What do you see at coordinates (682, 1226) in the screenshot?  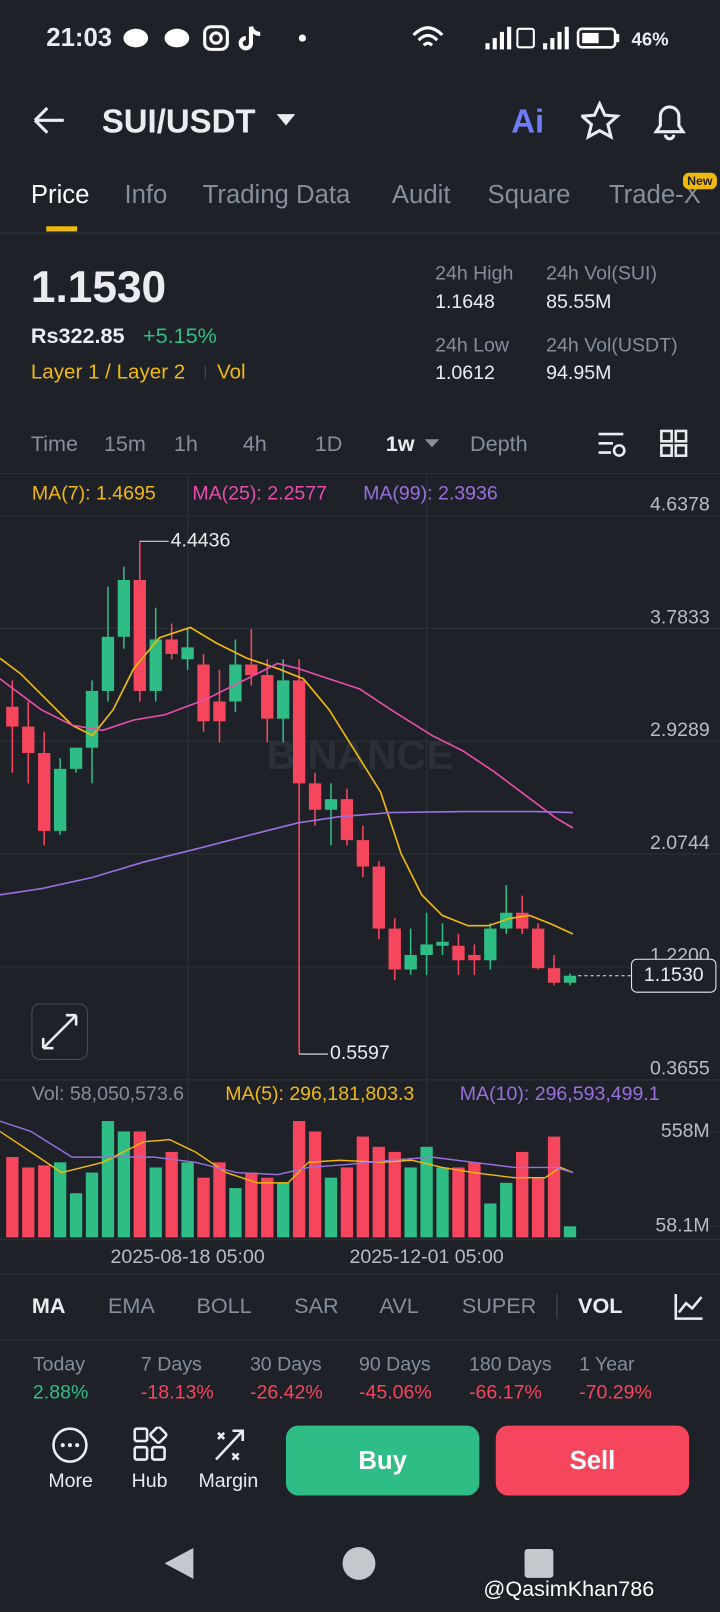 I see `volume-tick-label: 58.1M` at bounding box center [682, 1226].